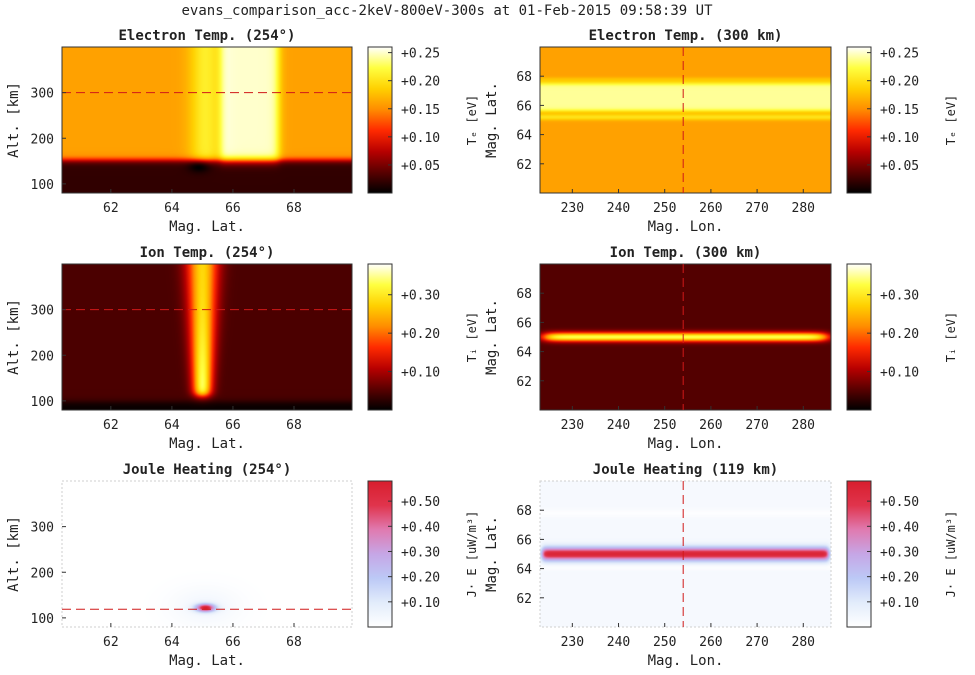 Image resolution: width=975 pixels, height=675 pixels. Describe the element at coordinates (685, 470) in the screenshot. I see `panel-title: Joule Heating (119 km)` at that location.